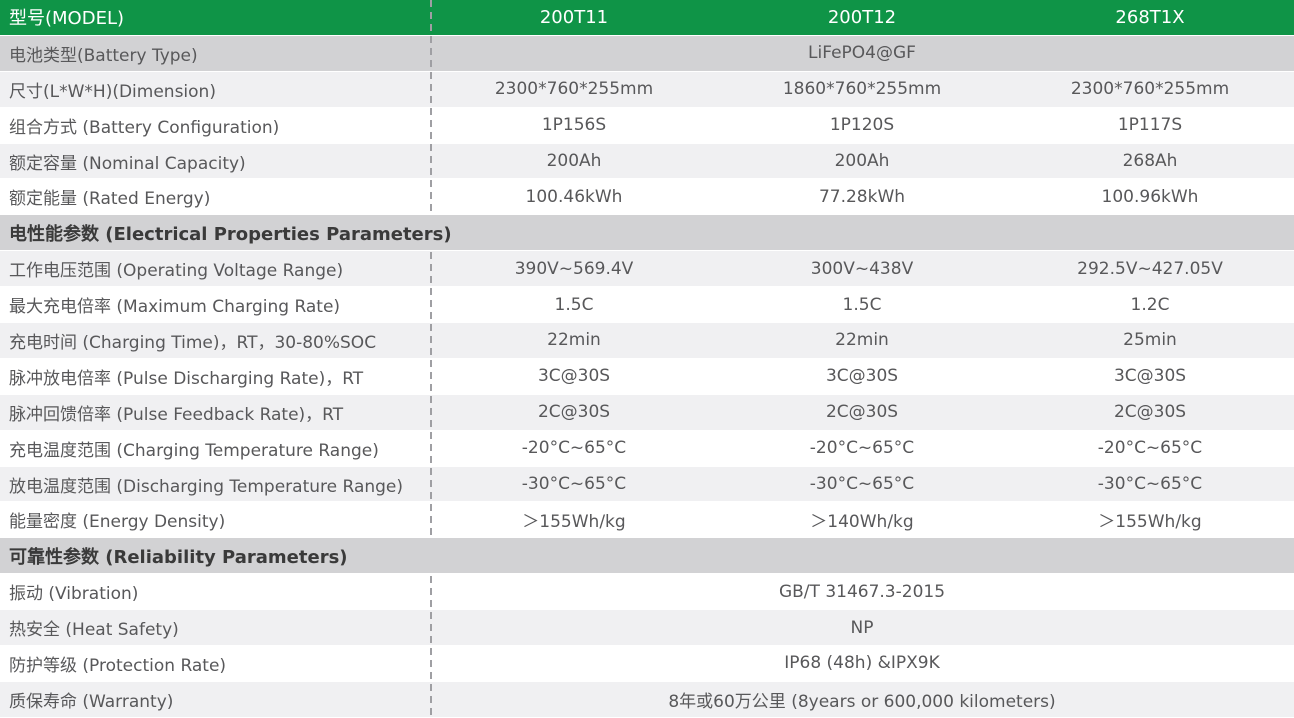 The image size is (1294, 718). Describe the element at coordinates (862, 196) in the screenshot. I see `cell-value: 77.28kWh` at that location.